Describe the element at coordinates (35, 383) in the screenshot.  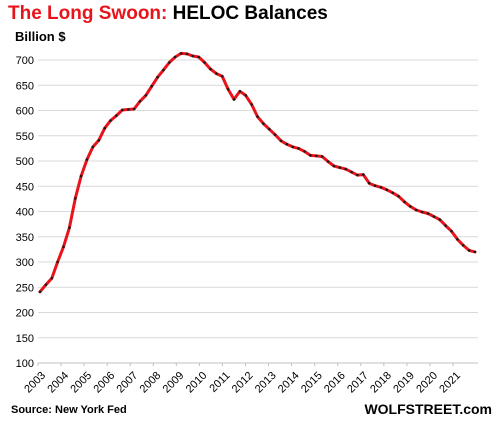
I see `x-tick-label: 2003` at that location.